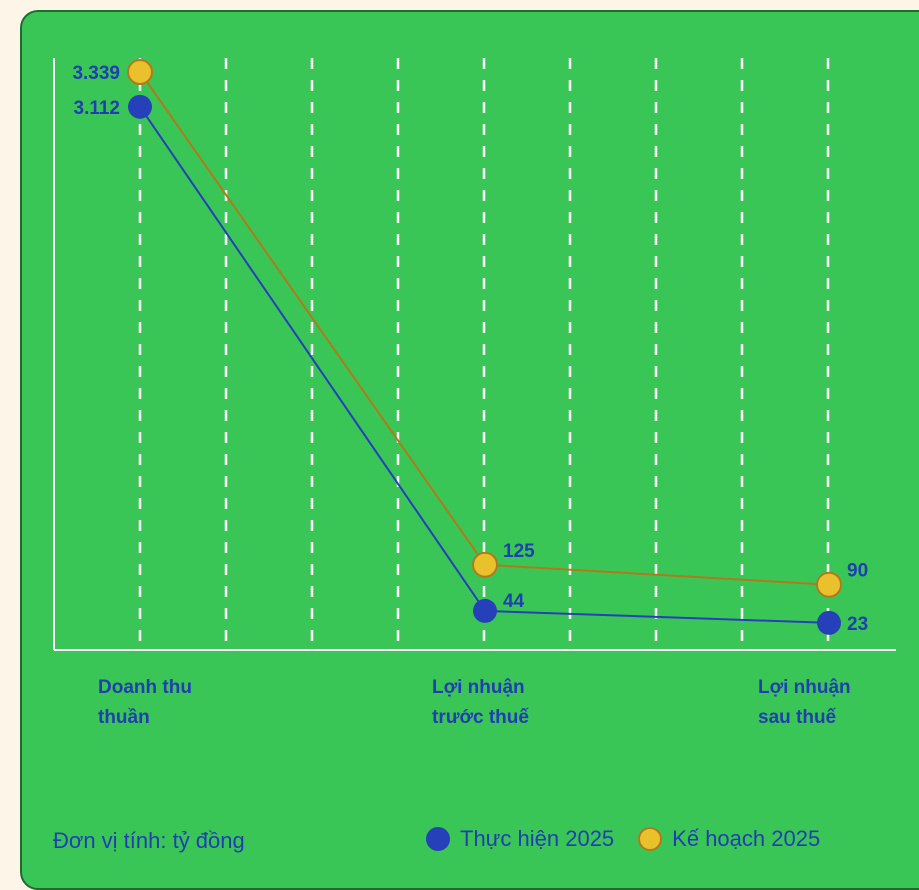 The width and height of the screenshot is (919, 890). I want to click on category-label-doanh-thu: Doanh thu thuần, so click(145, 702).